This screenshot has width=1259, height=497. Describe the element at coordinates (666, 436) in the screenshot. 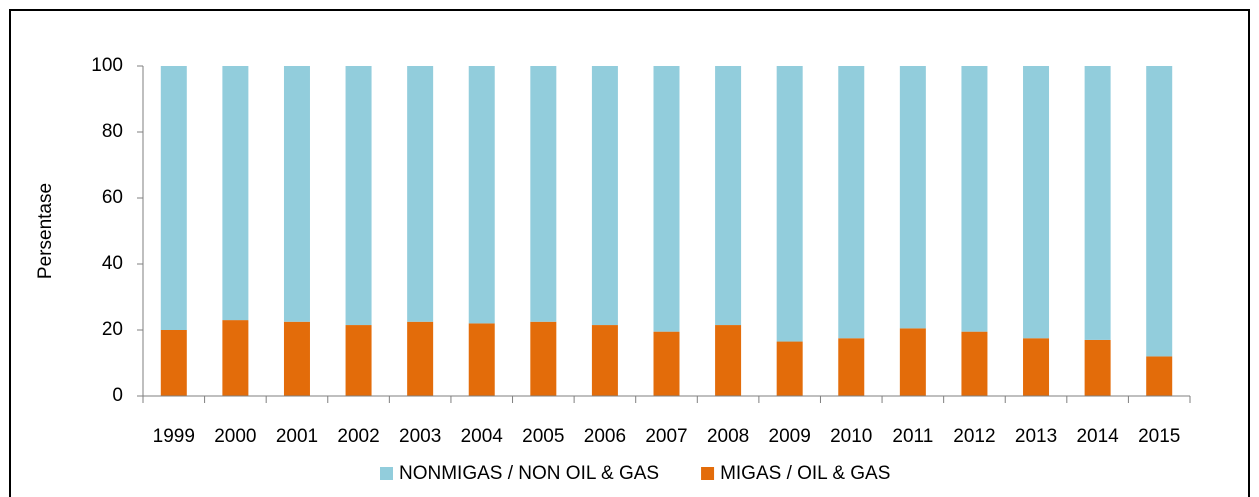

I see `x-tick-label: 2007` at that location.